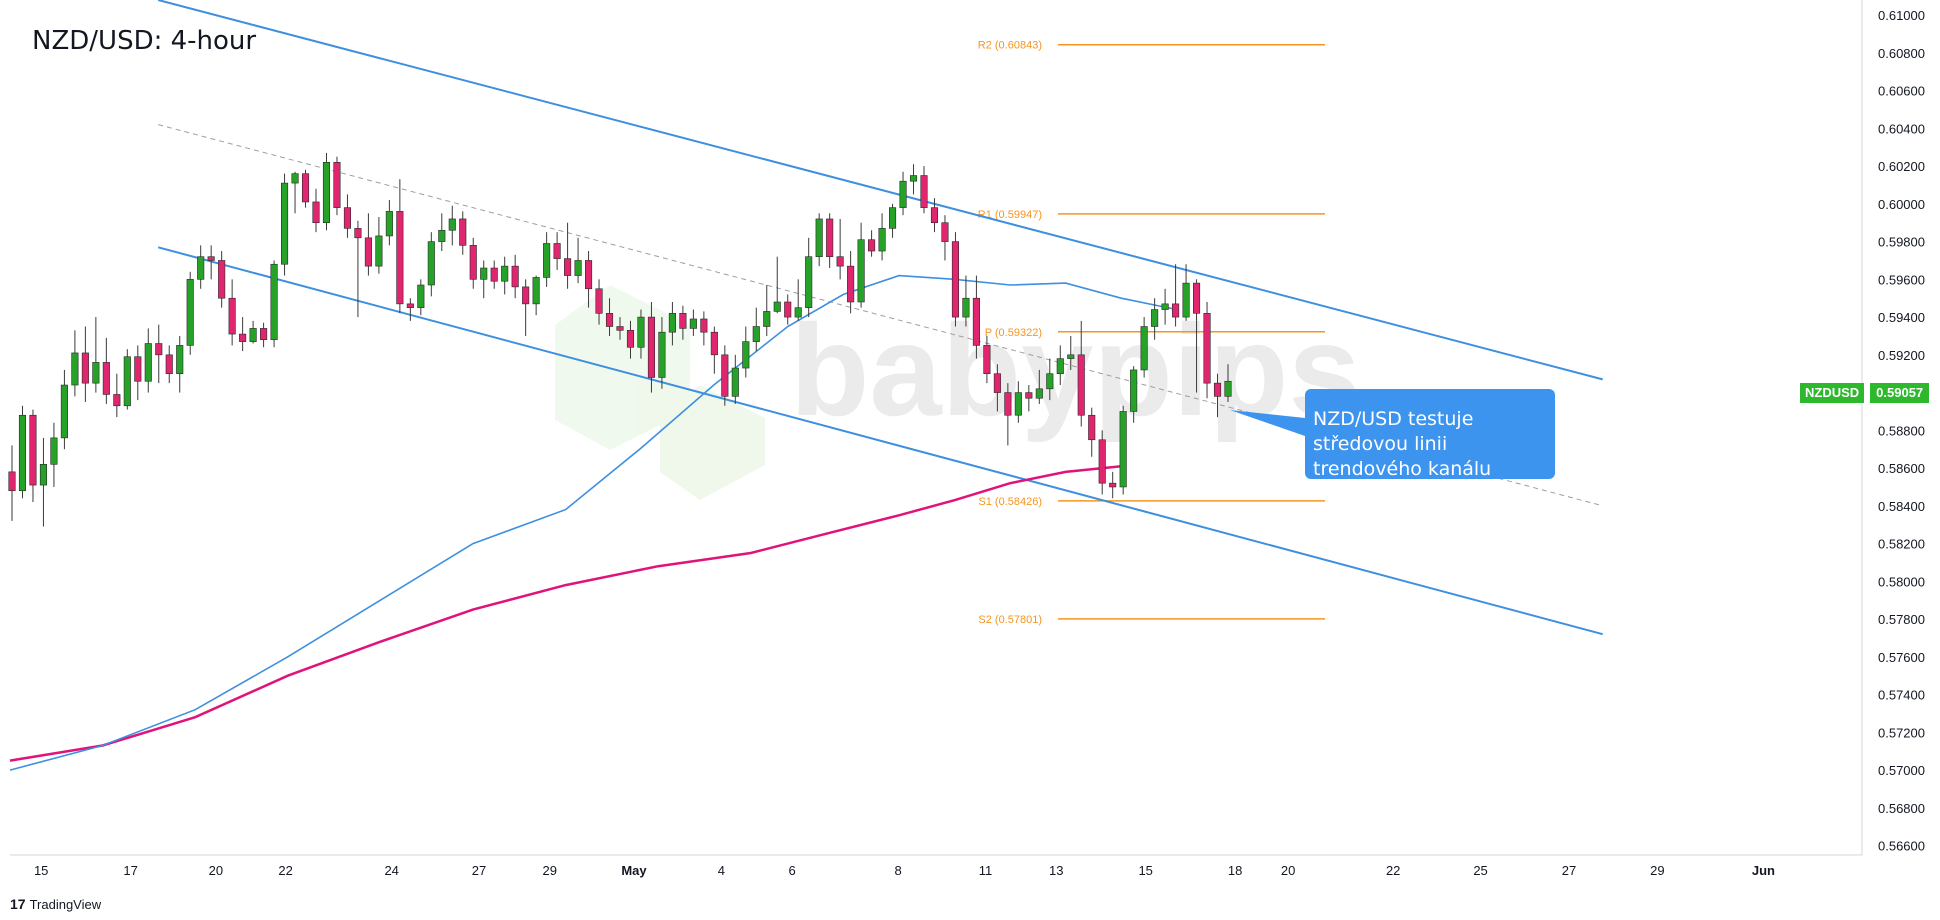 The width and height of the screenshot is (1940, 920). Describe the element at coordinates (1010, 215) in the screenshot. I see `pivot-label: R1 (0.59947)` at that location.